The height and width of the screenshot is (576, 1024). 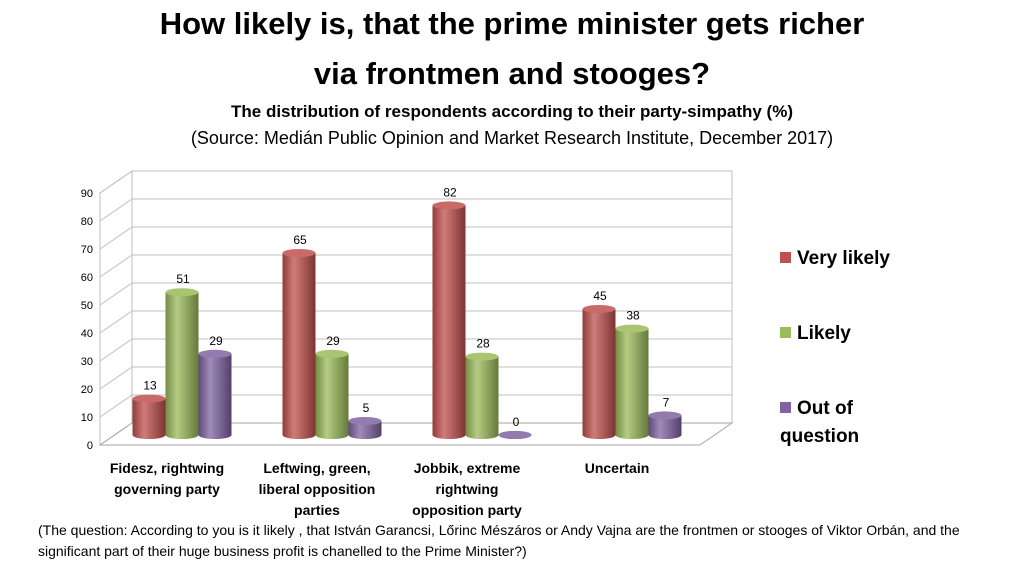 I want to click on data-label: 38, so click(x=633, y=316).